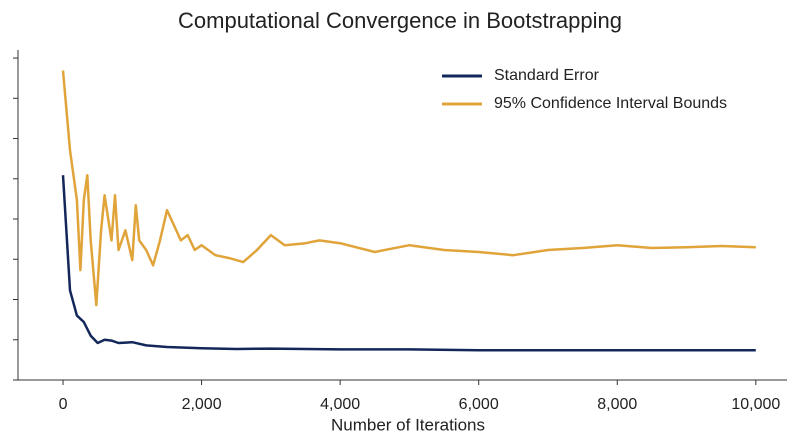 This screenshot has width=800, height=447. What do you see at coordinates (547, 75) in the screenshot?
I see `legend-label: Standard Error` at bounding box center [547, 75].